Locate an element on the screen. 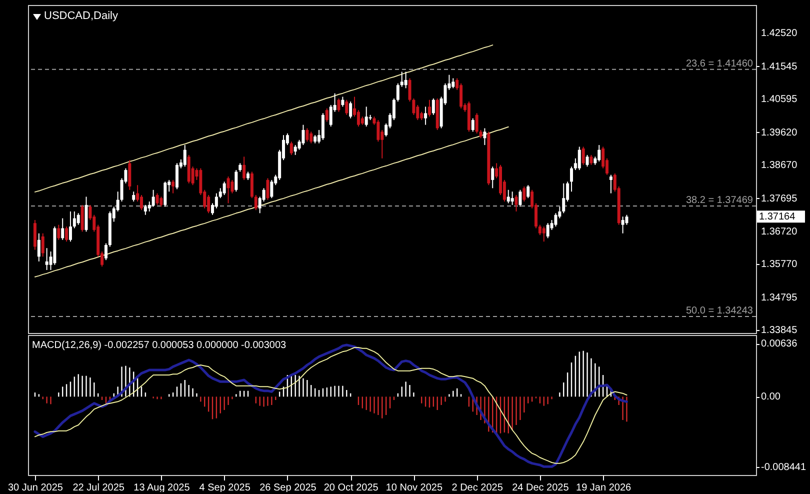 This screenshot has height=494, width=810. y-tick-label: 1.33845 is located at coordinates (779, 330).